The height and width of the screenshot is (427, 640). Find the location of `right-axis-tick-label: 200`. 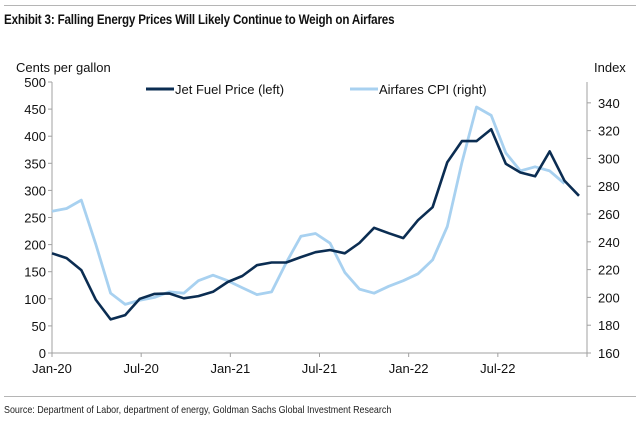

right-axis-tick-label: 200 is located at coordinates (609, 297).